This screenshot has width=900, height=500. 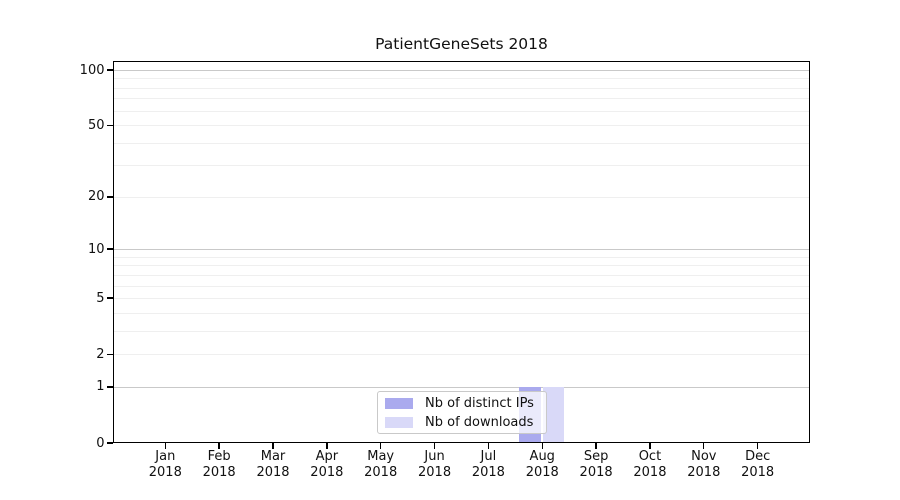 What do you see at coordinates (461, 44) in the screenshot?
I see `chart-title: PatientGeneSets 2018` at bounding box center [461, 44].